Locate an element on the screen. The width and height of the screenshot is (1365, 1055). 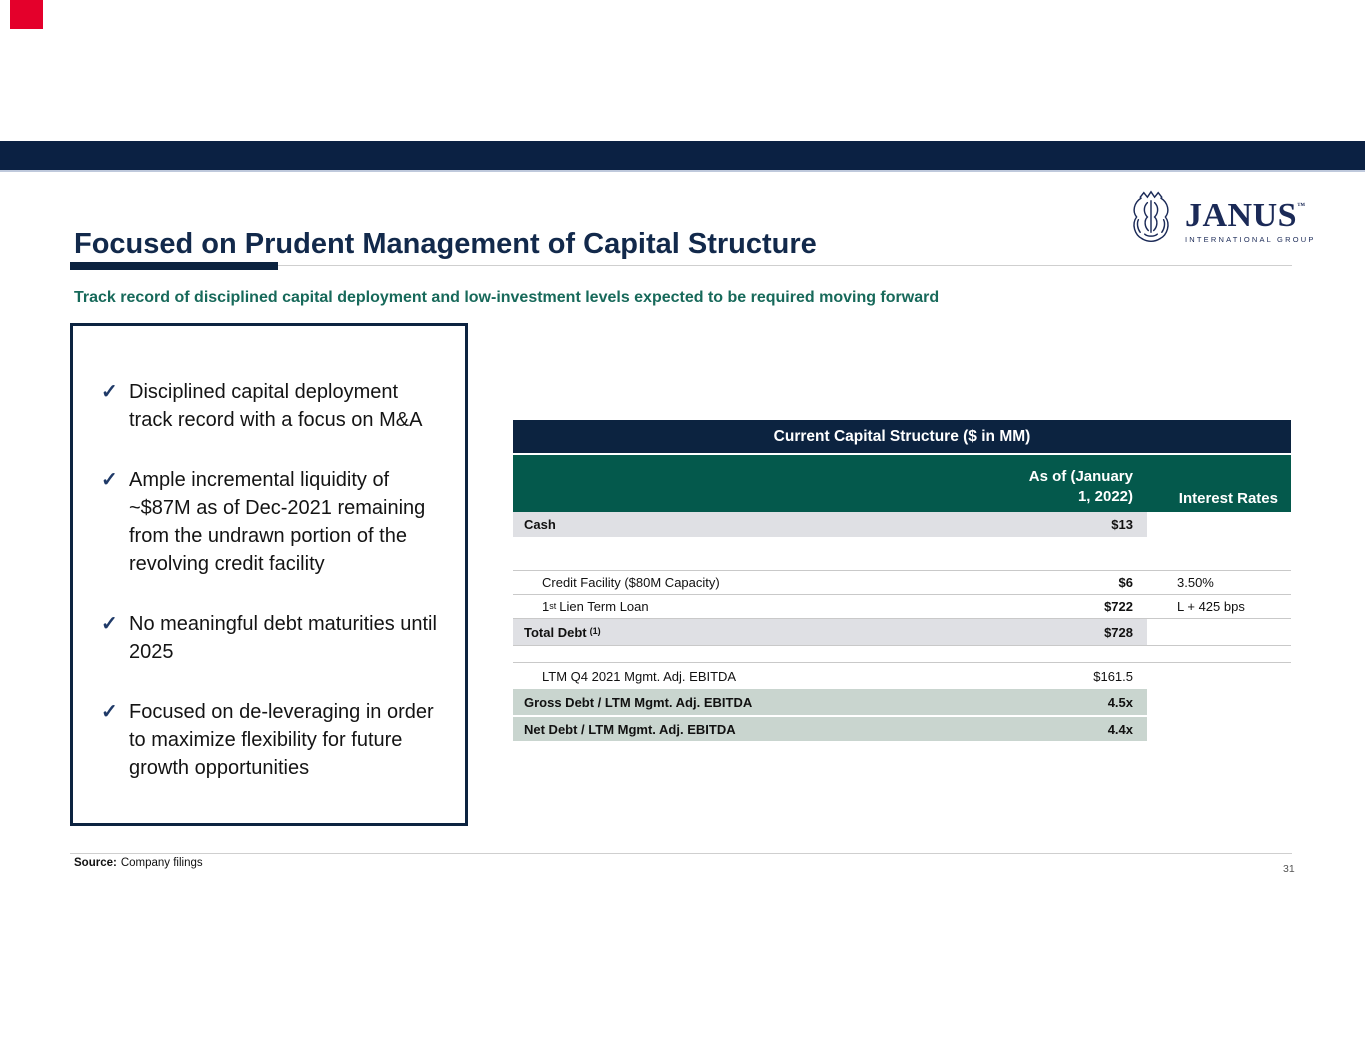
label-text: Lien Term Loan is located at coordinates (604, 606).